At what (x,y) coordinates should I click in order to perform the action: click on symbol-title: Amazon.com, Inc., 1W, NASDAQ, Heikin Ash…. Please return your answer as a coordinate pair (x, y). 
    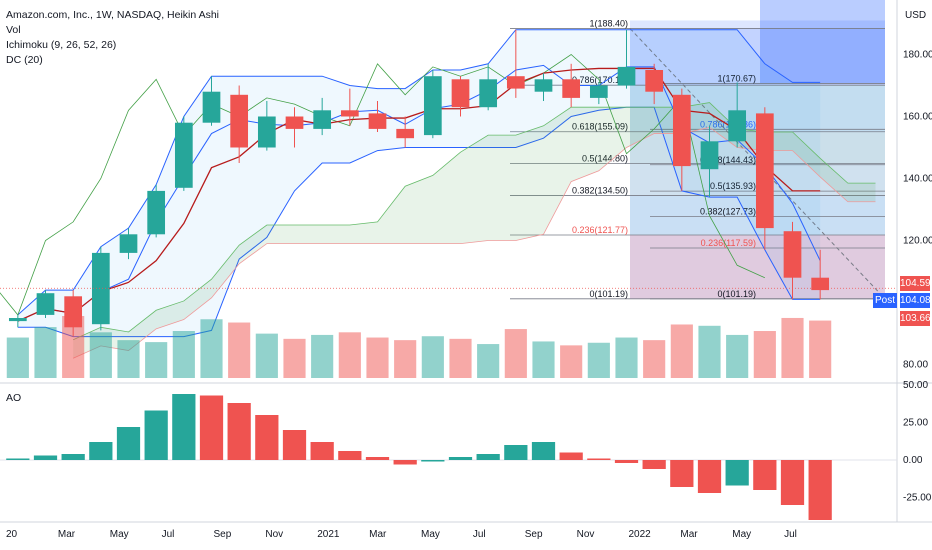
    Looking at the image, I should click on (112, 15).